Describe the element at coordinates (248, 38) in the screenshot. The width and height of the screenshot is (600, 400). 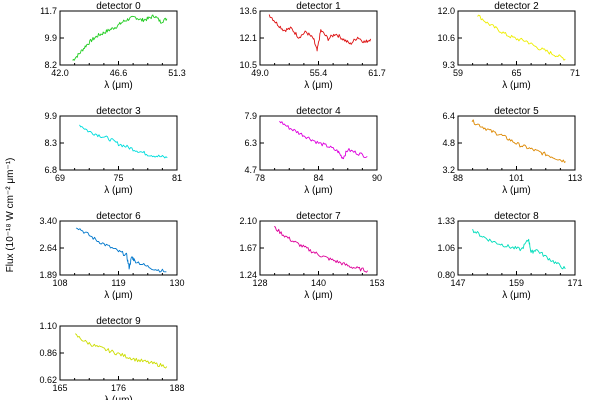
I see `y-tick-label: 12.1` at that location.